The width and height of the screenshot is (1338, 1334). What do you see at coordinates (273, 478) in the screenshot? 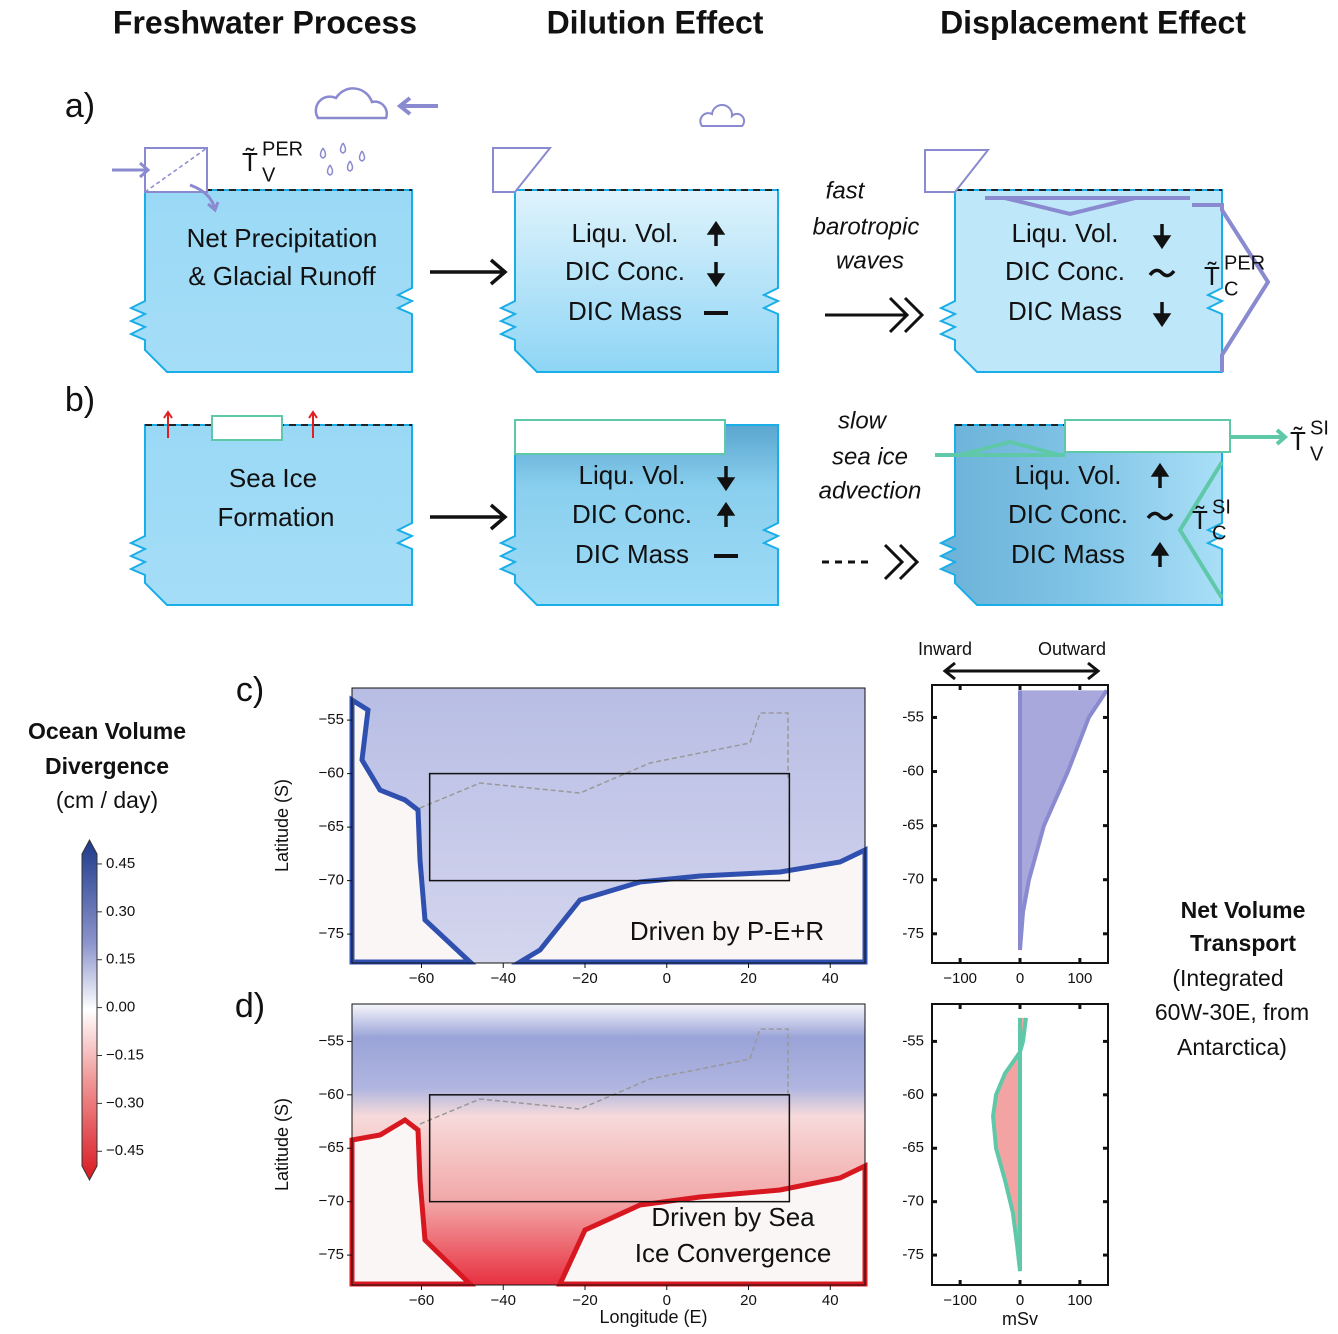
I see `label: Sea Ice` at bounding box center [273, 478].